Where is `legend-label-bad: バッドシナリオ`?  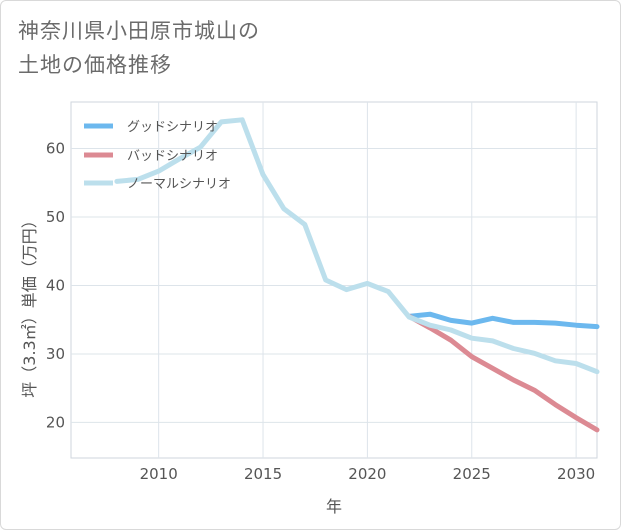
legend-label-bad: バッドシナリオ is located at coordinates (172, 156).